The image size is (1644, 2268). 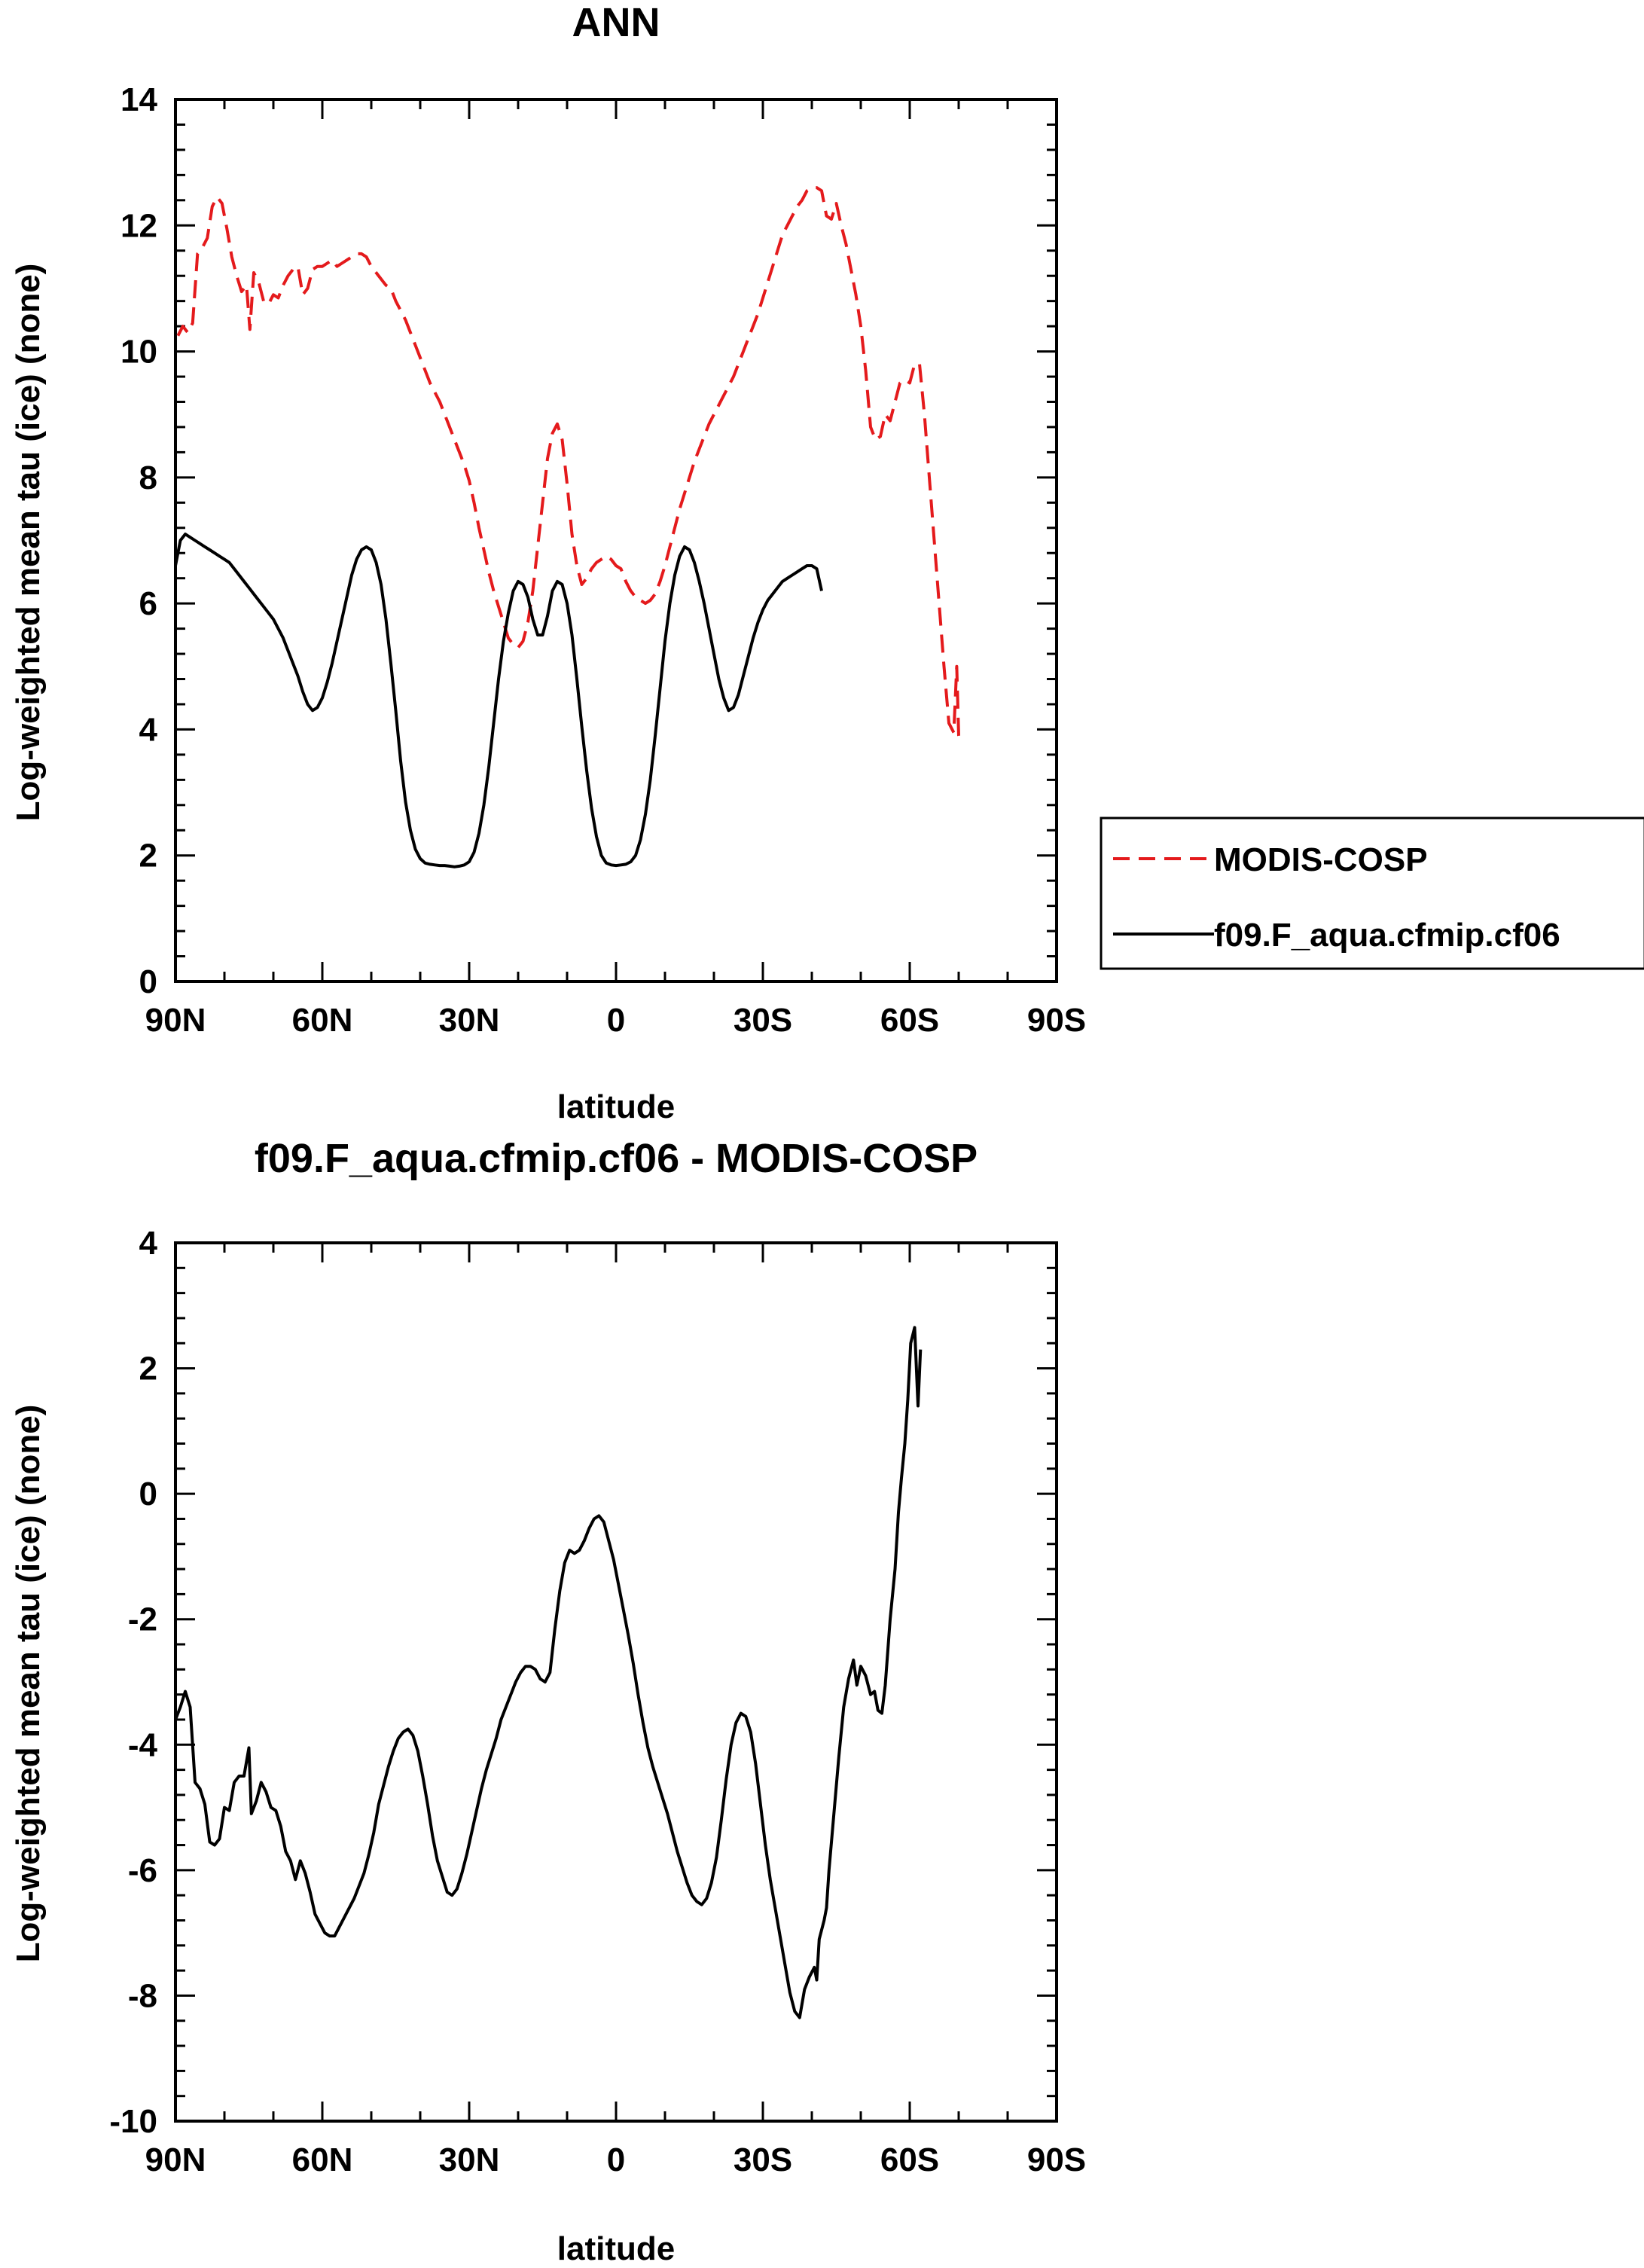 What do you see at coordinates (322, 1021) in the screenshot?
I see `top-x-tick-label: 60N` at bounding box center [322, 1021].